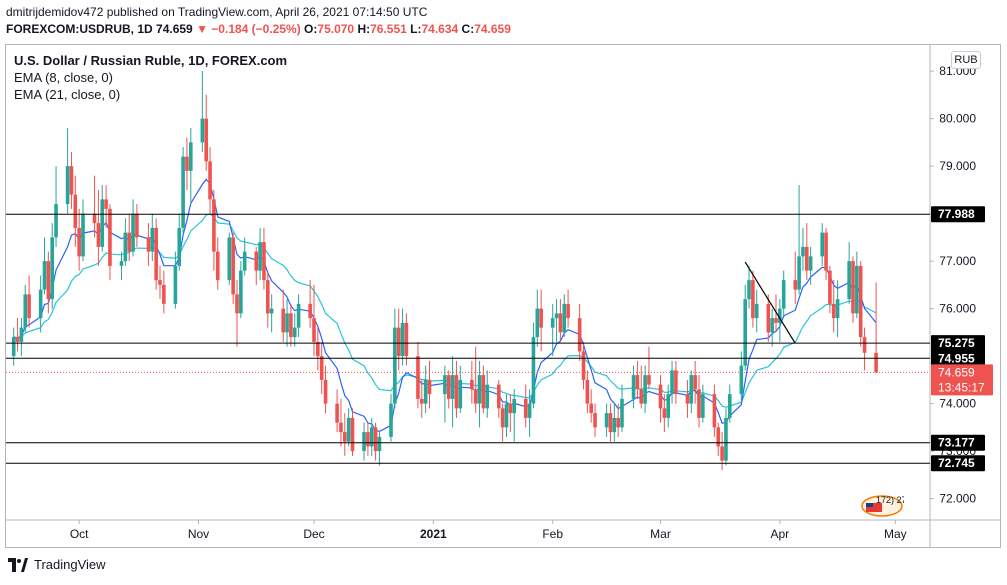 The width and height of the screenshot is (1007, 585). I want to click on current-price-box, so click(962, 380).